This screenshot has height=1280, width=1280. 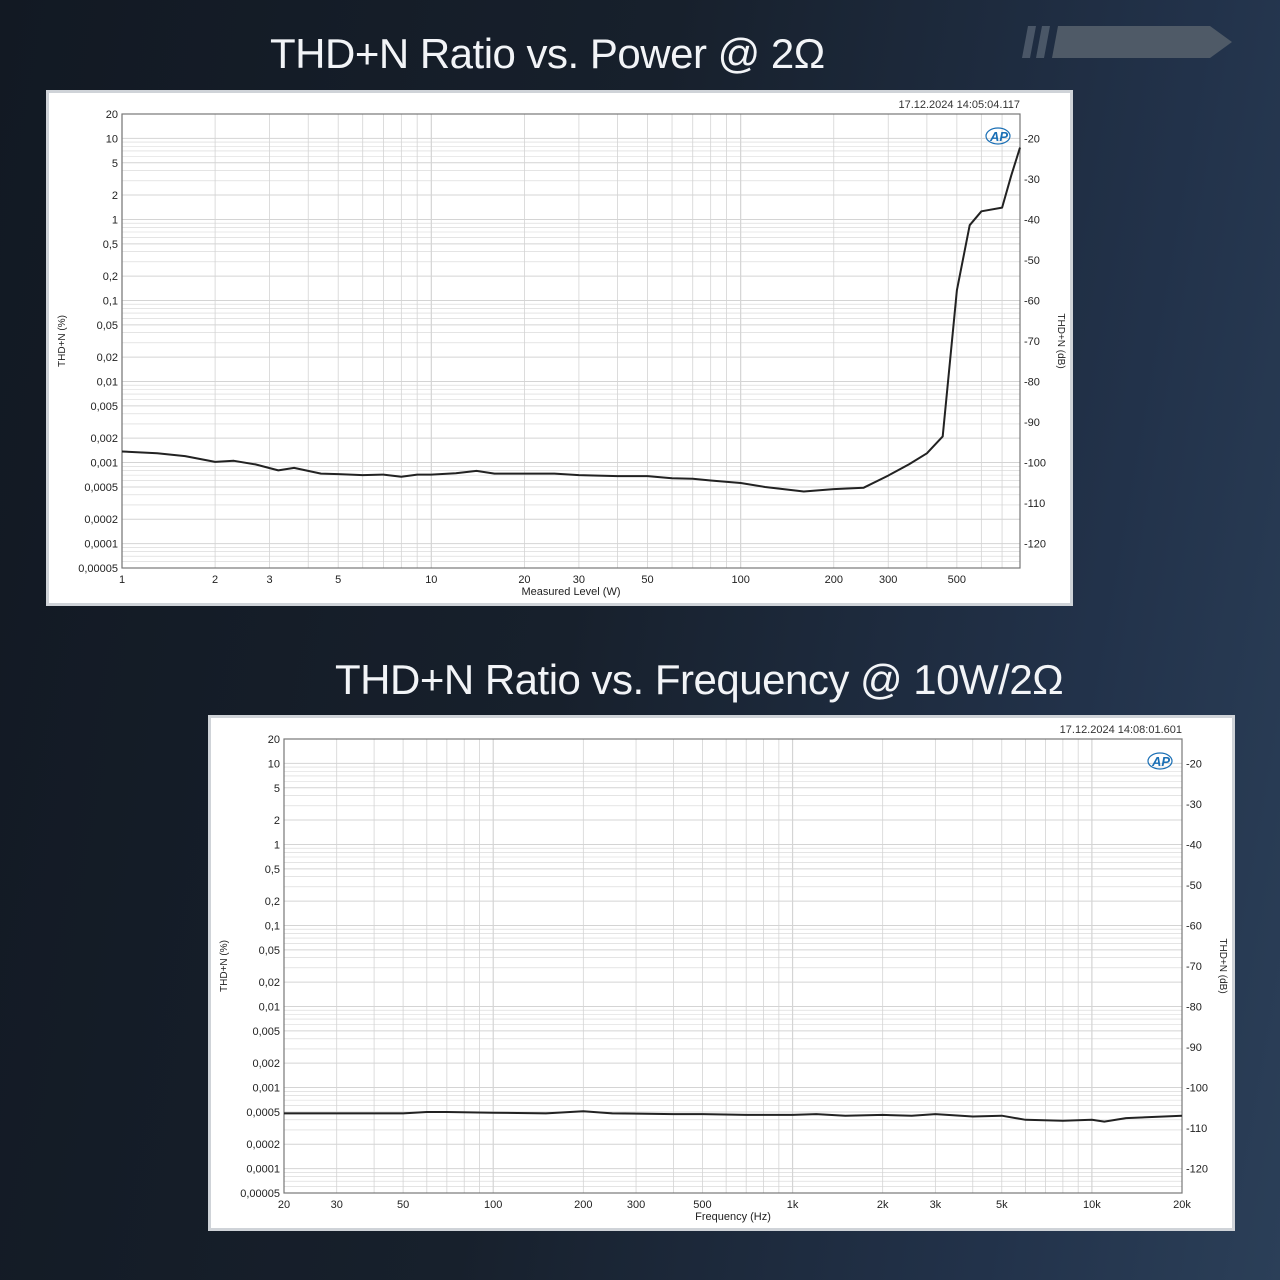 What do you see at coordinates (1121, 730) in the screenshot?
I see `timestamp: 17.12.2024 14:08:01.601` at bounding box center [1121, 730].